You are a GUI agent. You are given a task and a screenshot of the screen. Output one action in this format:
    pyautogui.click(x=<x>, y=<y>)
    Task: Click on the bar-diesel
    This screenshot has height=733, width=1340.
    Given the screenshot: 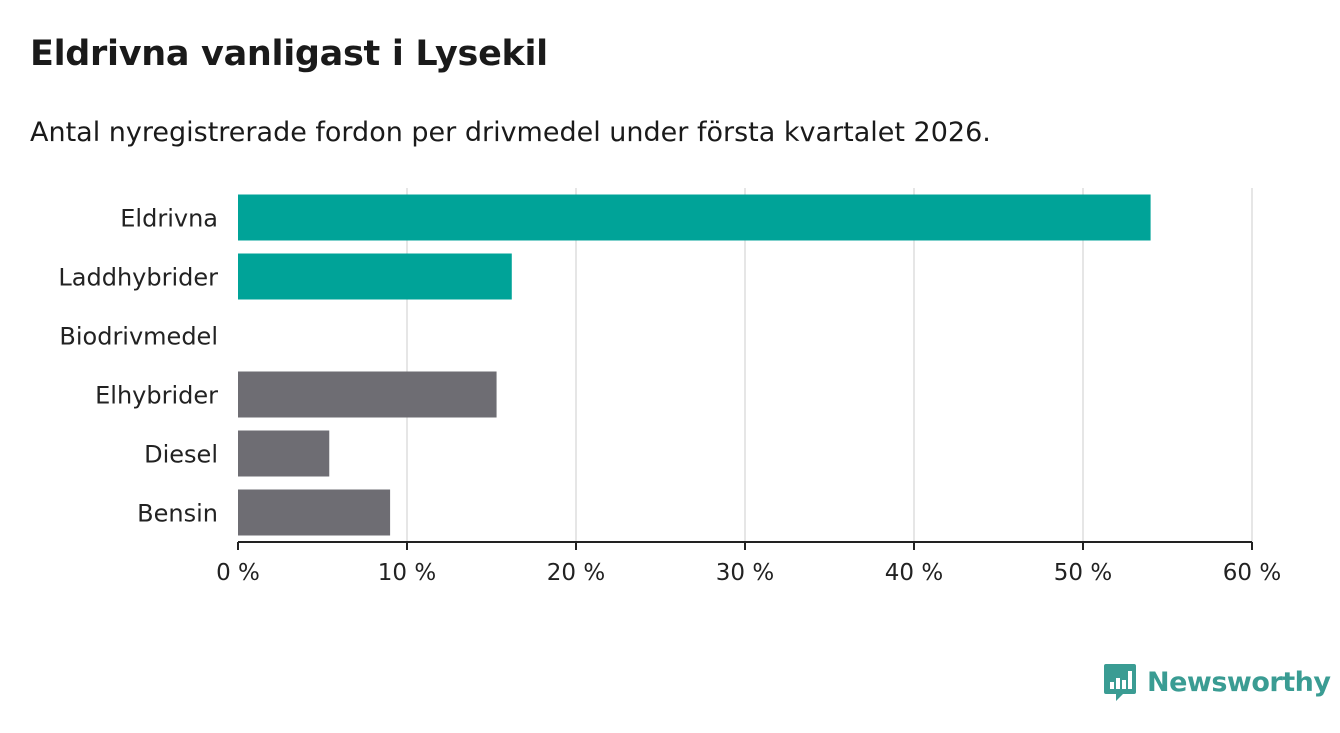 What is the action you would take?
    pyautogui.click(x=284, y=453)
    